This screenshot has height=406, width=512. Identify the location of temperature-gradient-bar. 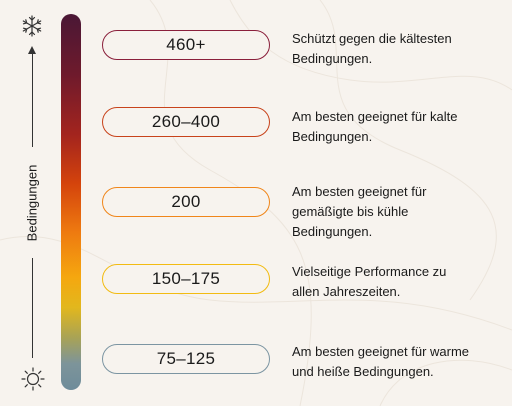
(71, 202).